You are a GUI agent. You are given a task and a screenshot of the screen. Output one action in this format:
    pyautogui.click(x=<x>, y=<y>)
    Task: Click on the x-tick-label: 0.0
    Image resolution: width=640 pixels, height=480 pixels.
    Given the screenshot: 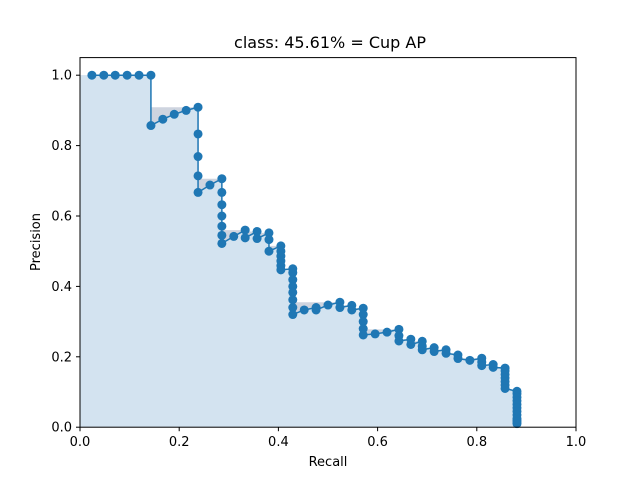 What is the action you would take?
    pyautogui.click(x=80, y=442)
    